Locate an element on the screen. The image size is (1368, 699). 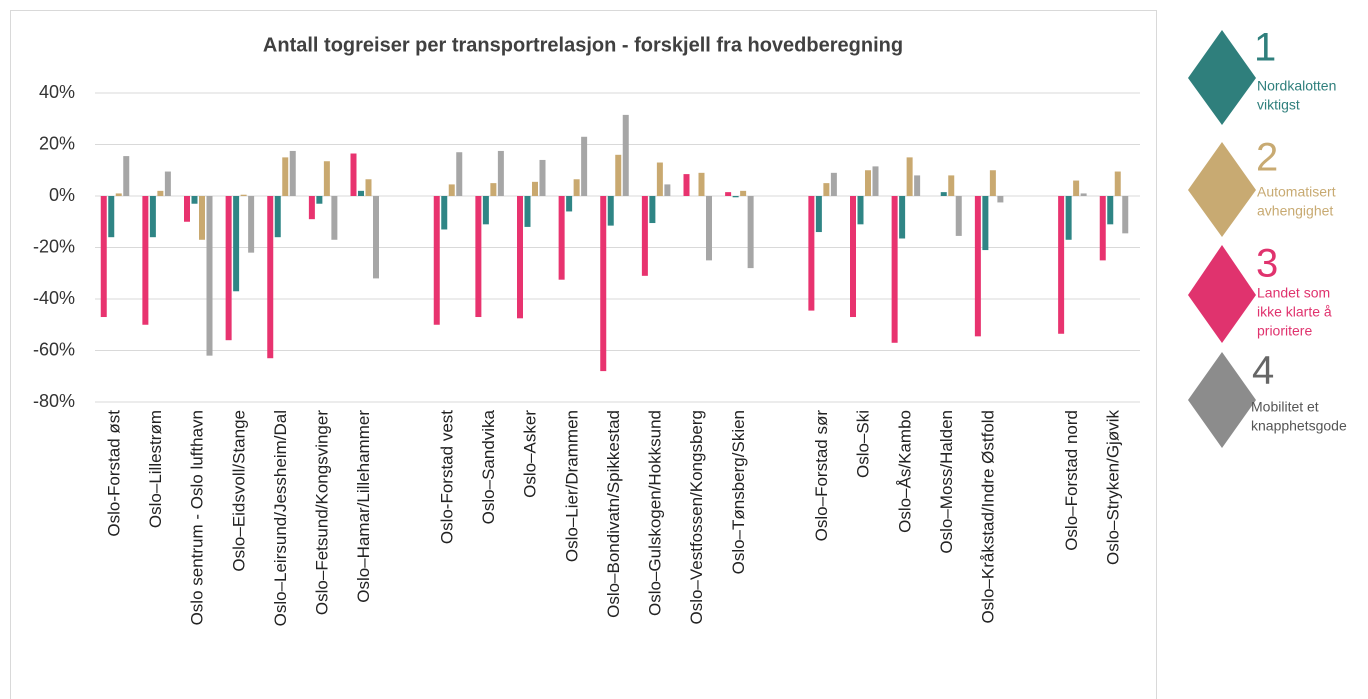
scenario-label: Landet som is located at coordinates (1293, 293).